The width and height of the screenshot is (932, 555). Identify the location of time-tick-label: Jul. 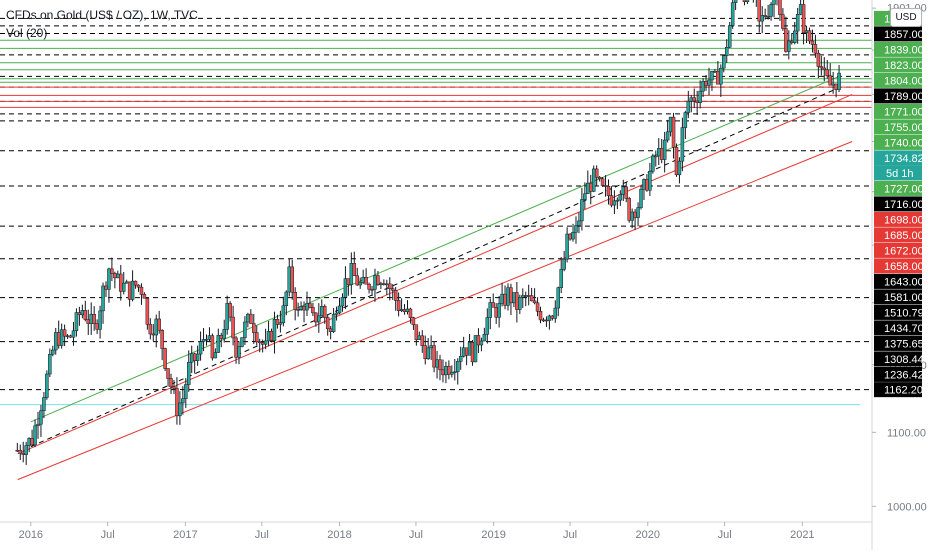
(108, 535).